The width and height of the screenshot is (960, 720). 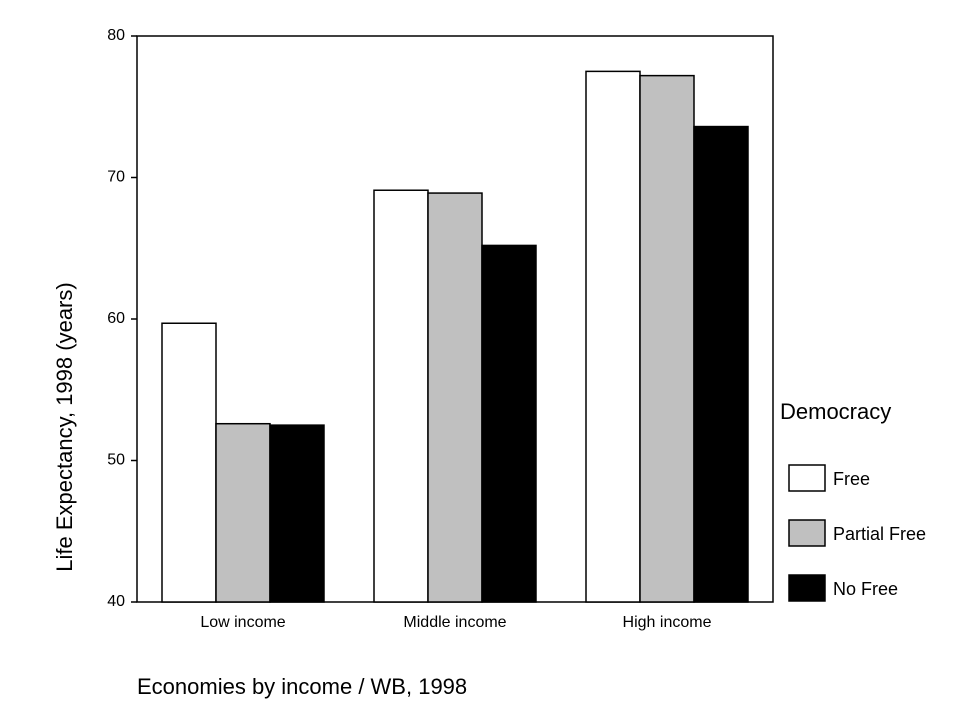 I want to click on legend-label: Partial Free, so click(x=879, y=534).